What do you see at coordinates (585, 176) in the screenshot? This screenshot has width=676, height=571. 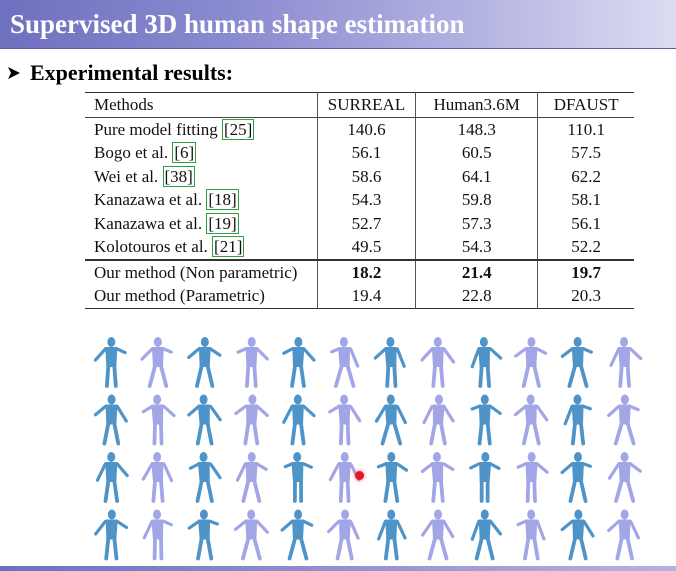 I see `dfaust-cell: 62.2` at bounding box center [585, 176].